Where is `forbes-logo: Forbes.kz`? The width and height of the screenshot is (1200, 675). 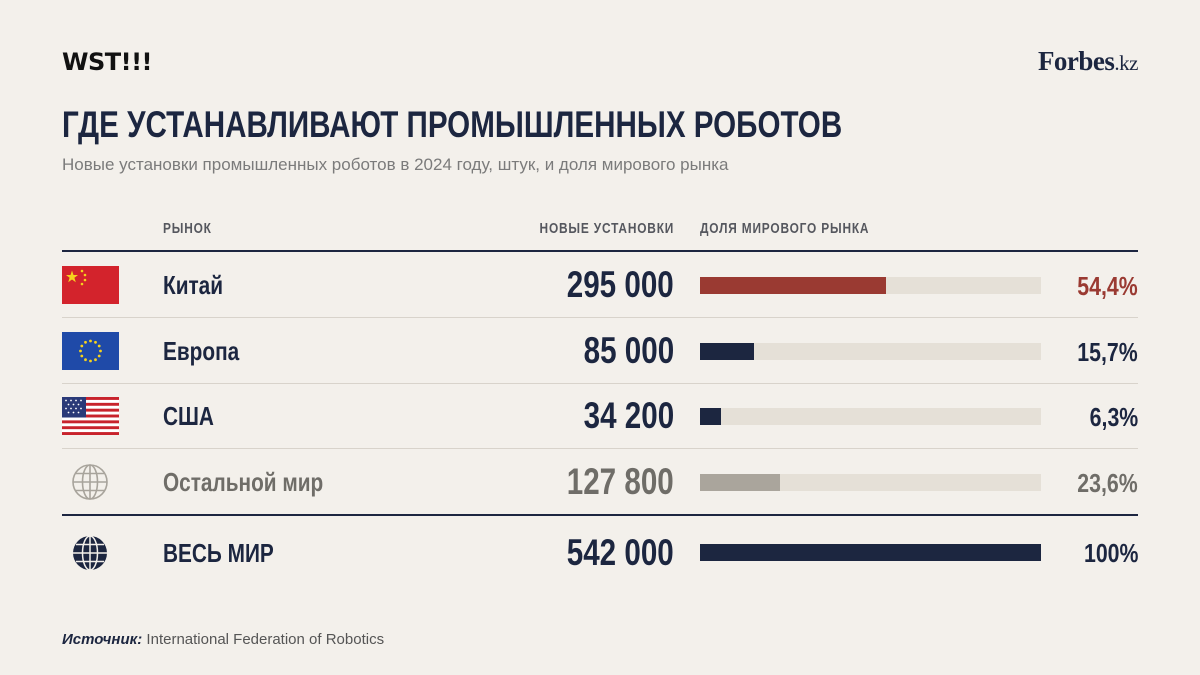 forbes-logo: Forbes.kz is located at coordinates (1088, 61).